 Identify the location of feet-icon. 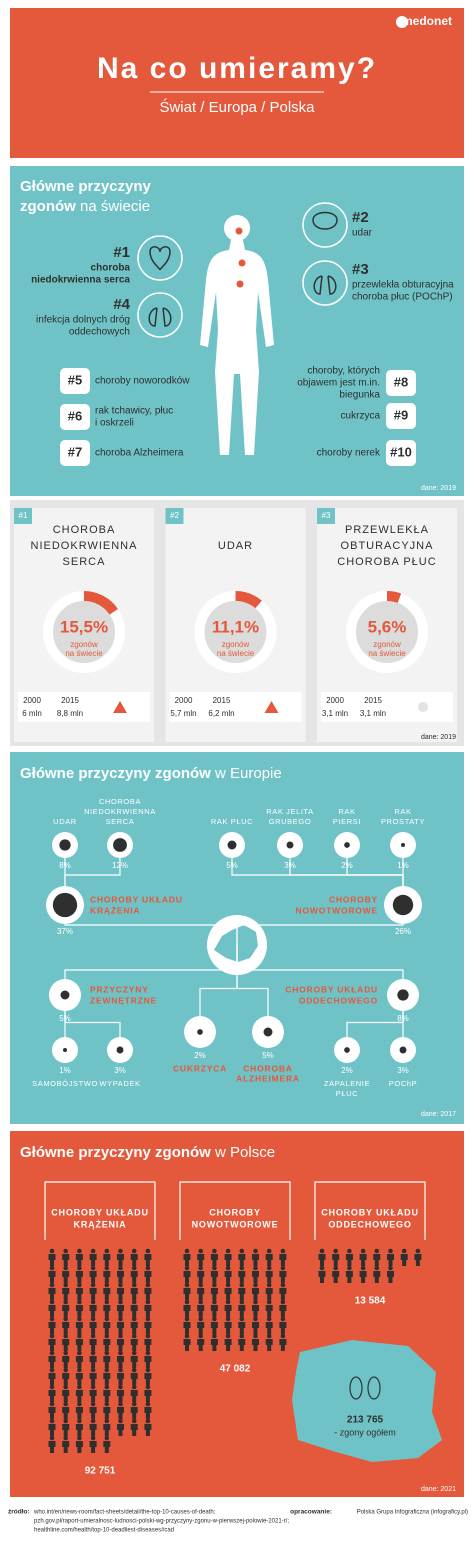
(365, 1388).